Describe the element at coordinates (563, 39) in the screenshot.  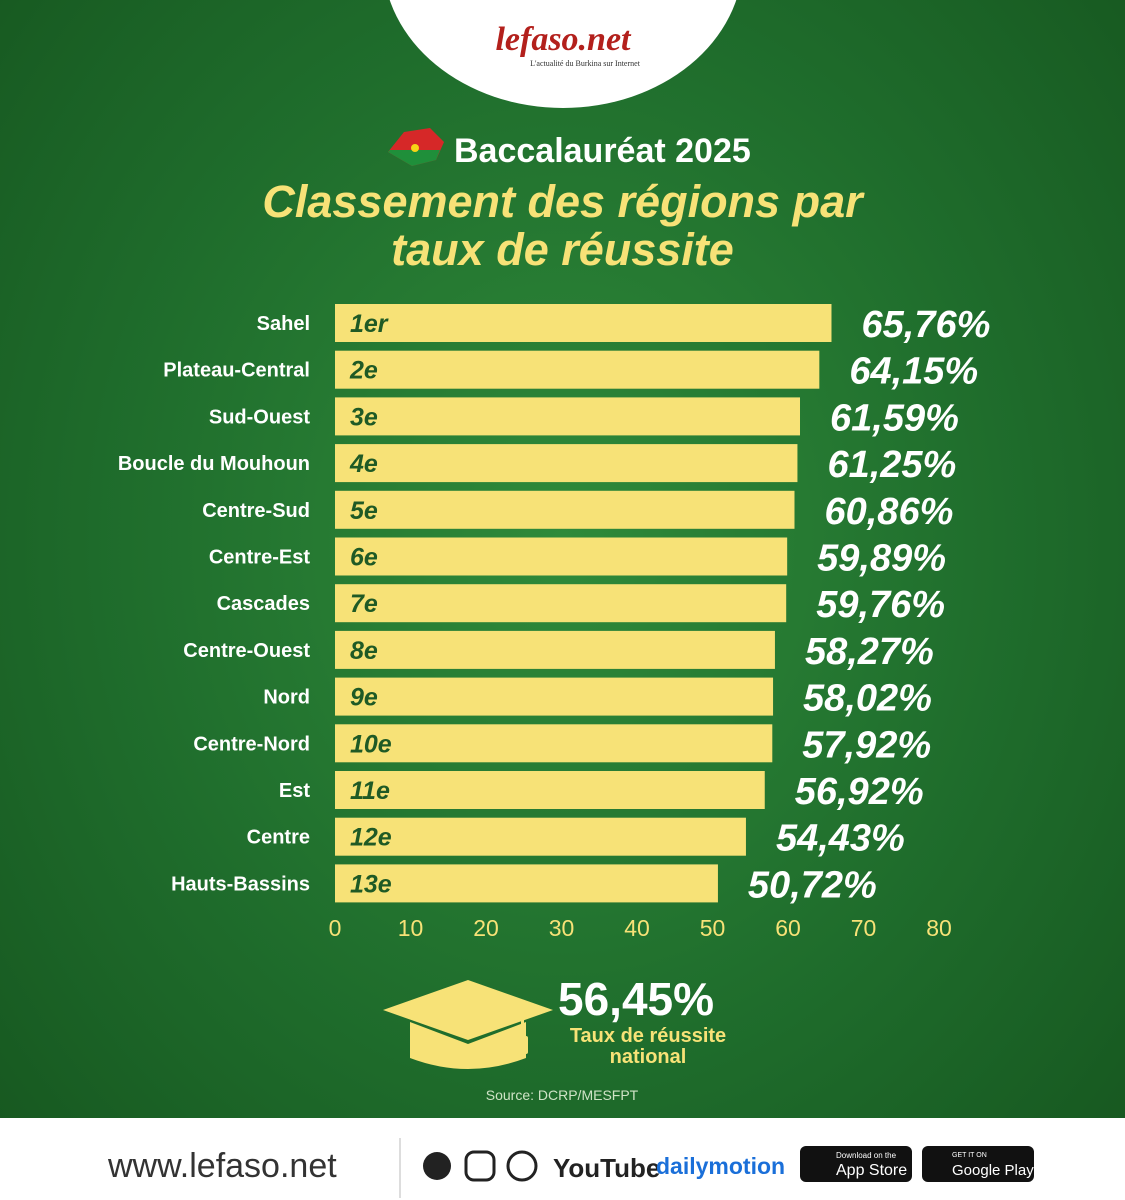
I see `logo: lefaso.net` at that location.